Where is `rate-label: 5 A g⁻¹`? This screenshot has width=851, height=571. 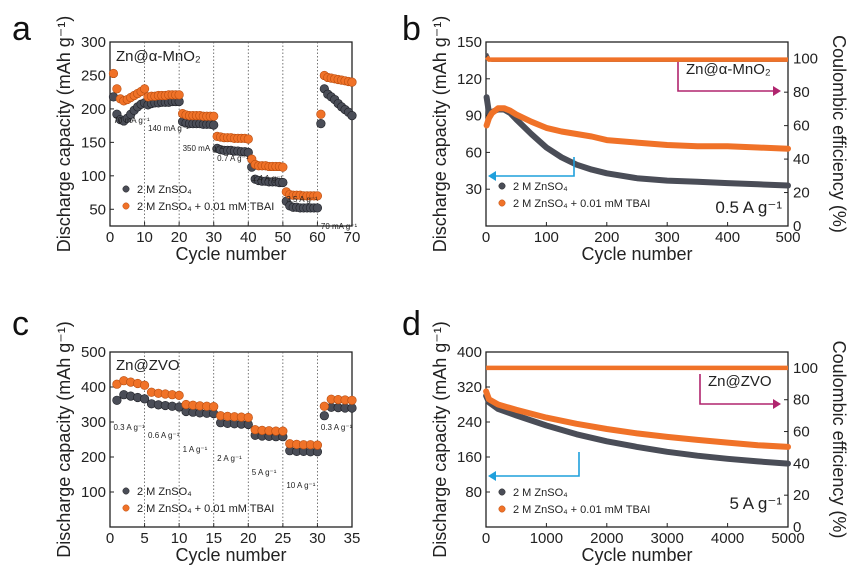
rate-label: 5 A g⁻¹ is located at coordinates (264, 472).